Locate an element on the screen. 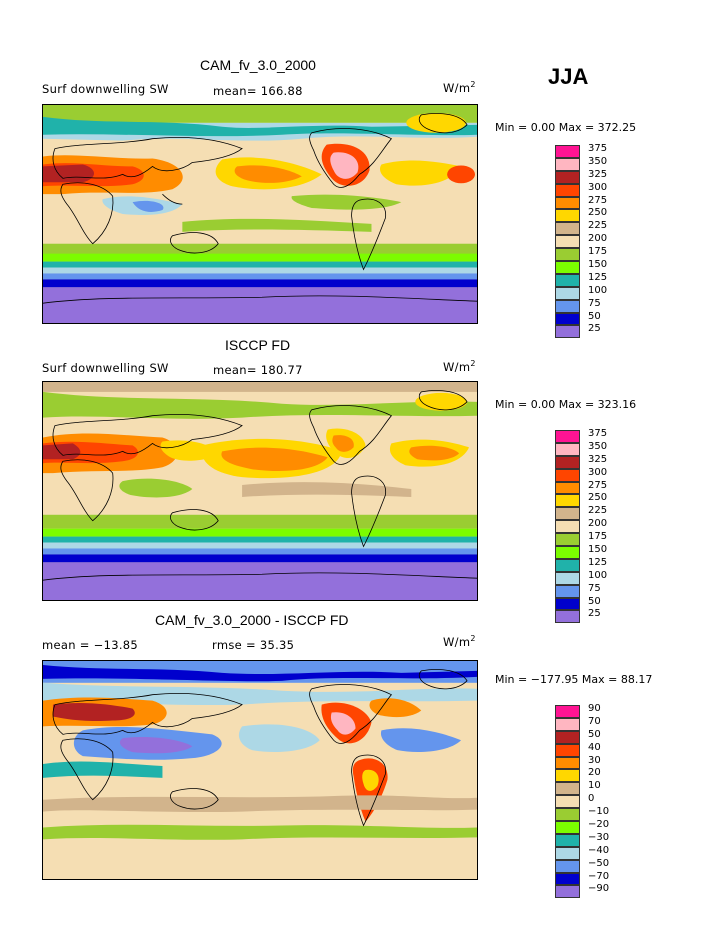 This screenshot has width=723, height=935. panel-3-colorbar-label: 90 is located at coordinates (594, 708).